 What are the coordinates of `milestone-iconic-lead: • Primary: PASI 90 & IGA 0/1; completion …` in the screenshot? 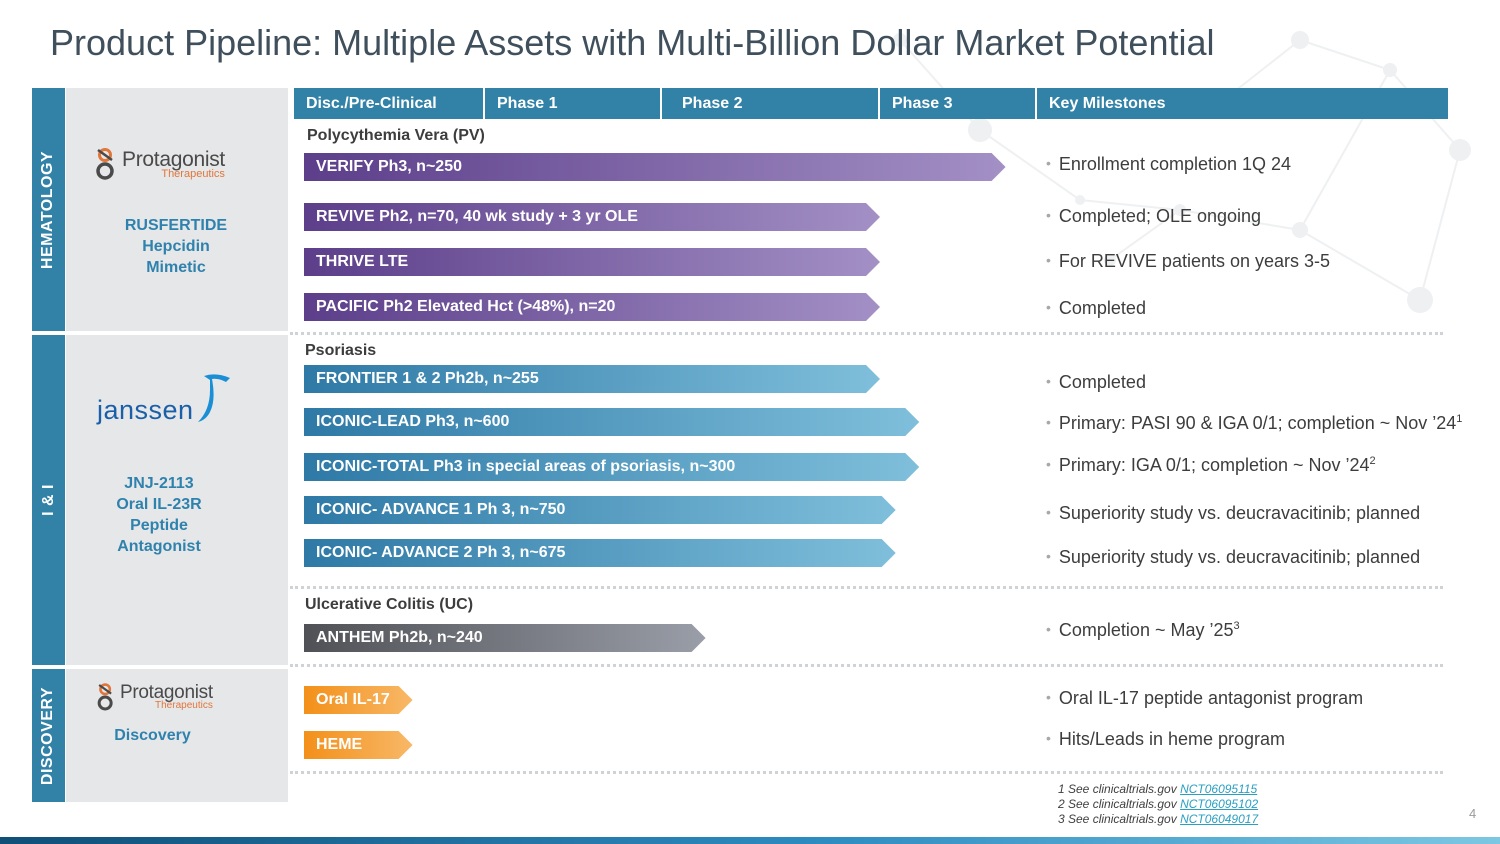 It's located at (1254, 423).